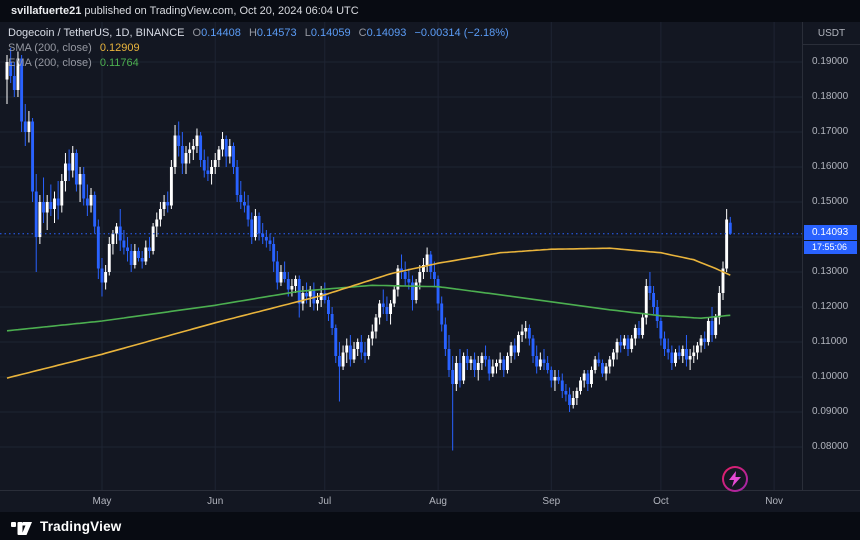  I want to click on price-tick-label: 0.11000, so click(830, 341).